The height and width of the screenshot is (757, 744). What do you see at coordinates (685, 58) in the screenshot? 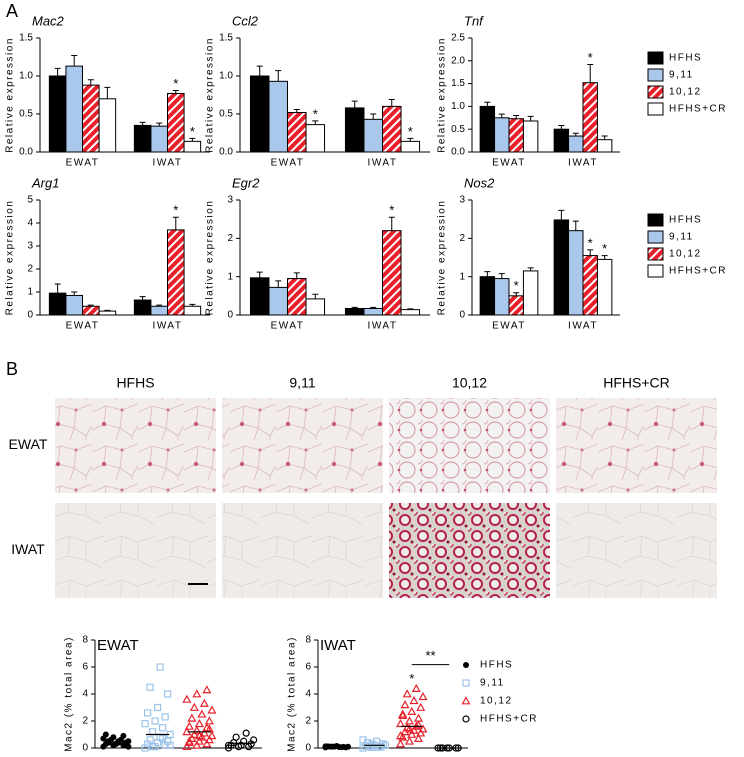
I see `legend-label: HFHS` at bounding box center [685, 58].